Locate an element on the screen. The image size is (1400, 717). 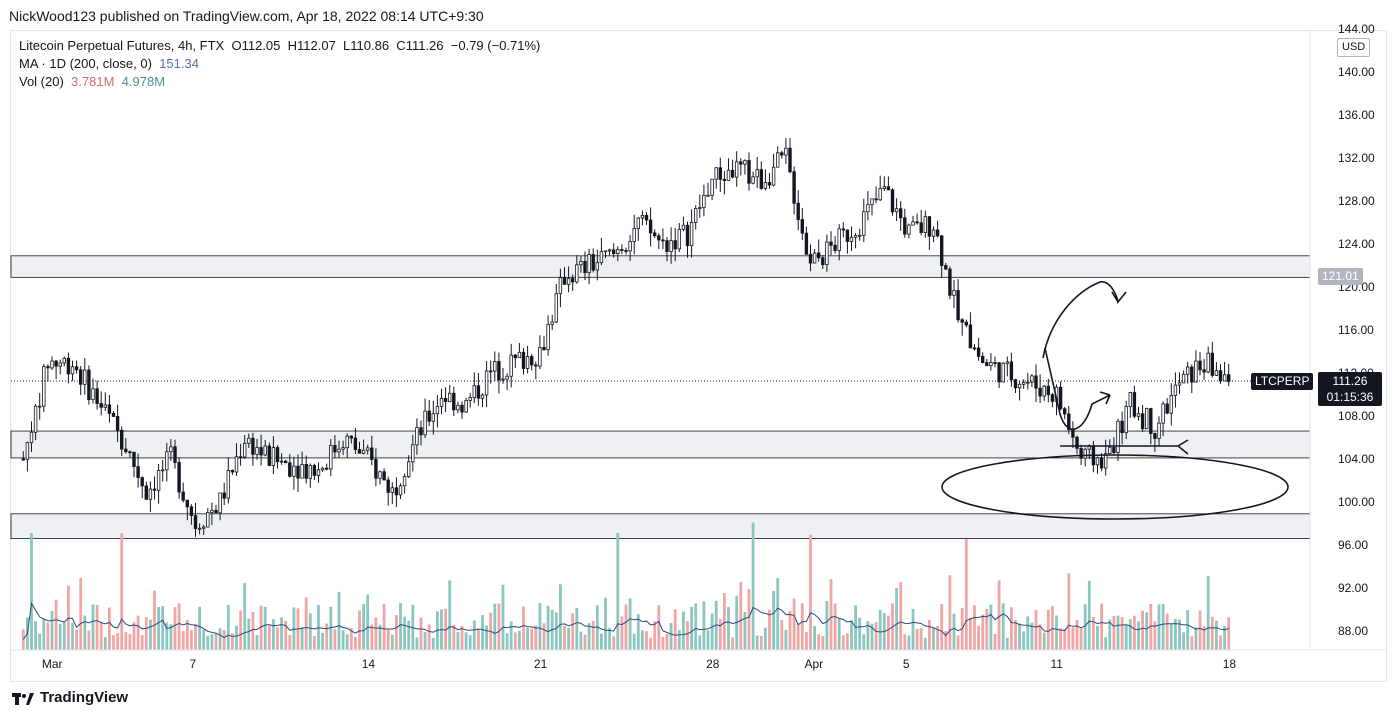
legend-change: −0.79 (−0.71%) is located at coordinates (495, 45).